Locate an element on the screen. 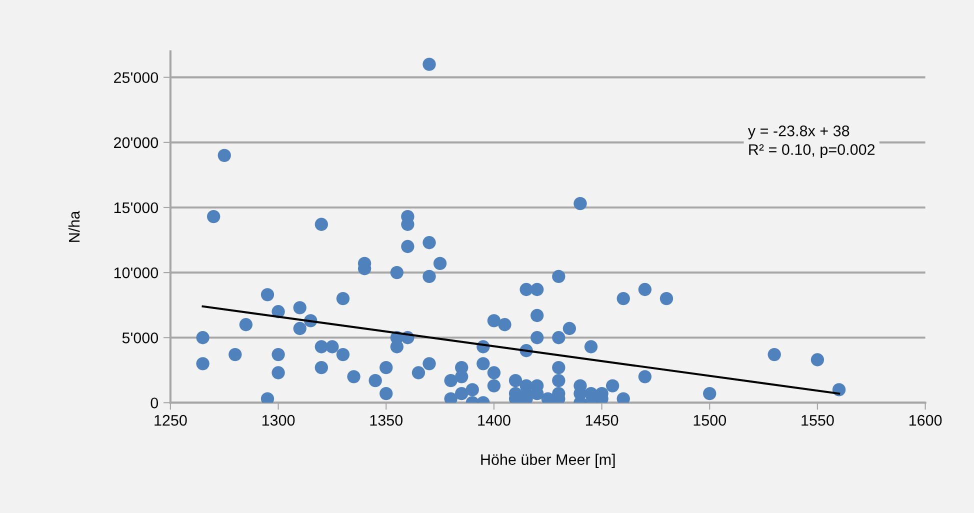  x-tick-label: 1400 is located at coordinates (494, 420).